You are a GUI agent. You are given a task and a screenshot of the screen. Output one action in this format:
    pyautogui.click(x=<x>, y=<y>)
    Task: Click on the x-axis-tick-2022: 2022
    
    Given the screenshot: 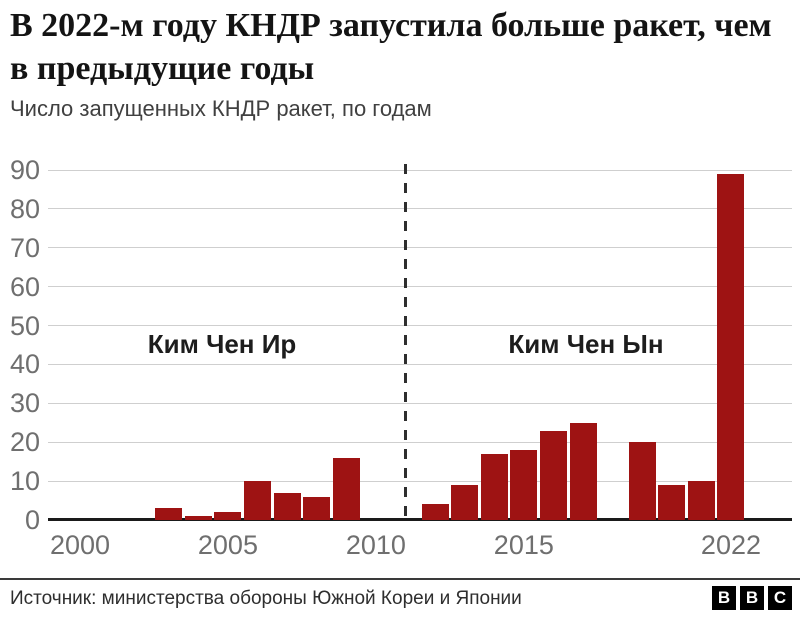 What is the action you would take?
    pyautogui.click(x=730, y=545)
    